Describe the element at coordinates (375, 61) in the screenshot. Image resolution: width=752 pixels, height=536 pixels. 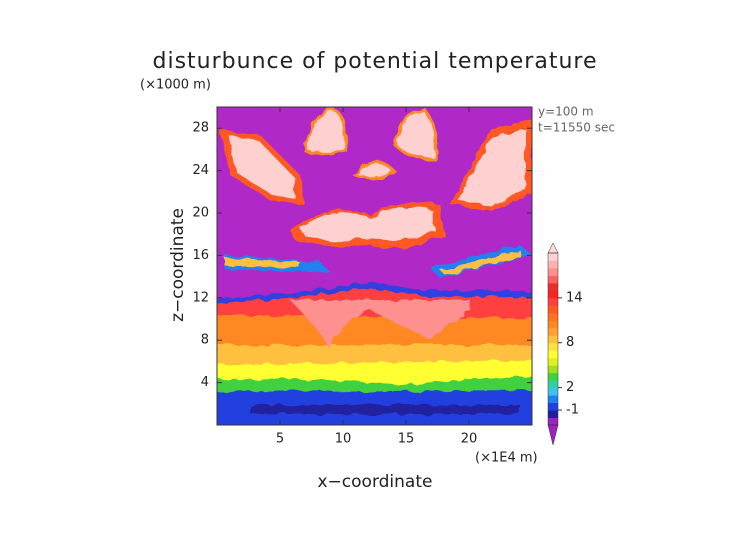
I see `chart-title: disturbunce of potential temperature` at that location.